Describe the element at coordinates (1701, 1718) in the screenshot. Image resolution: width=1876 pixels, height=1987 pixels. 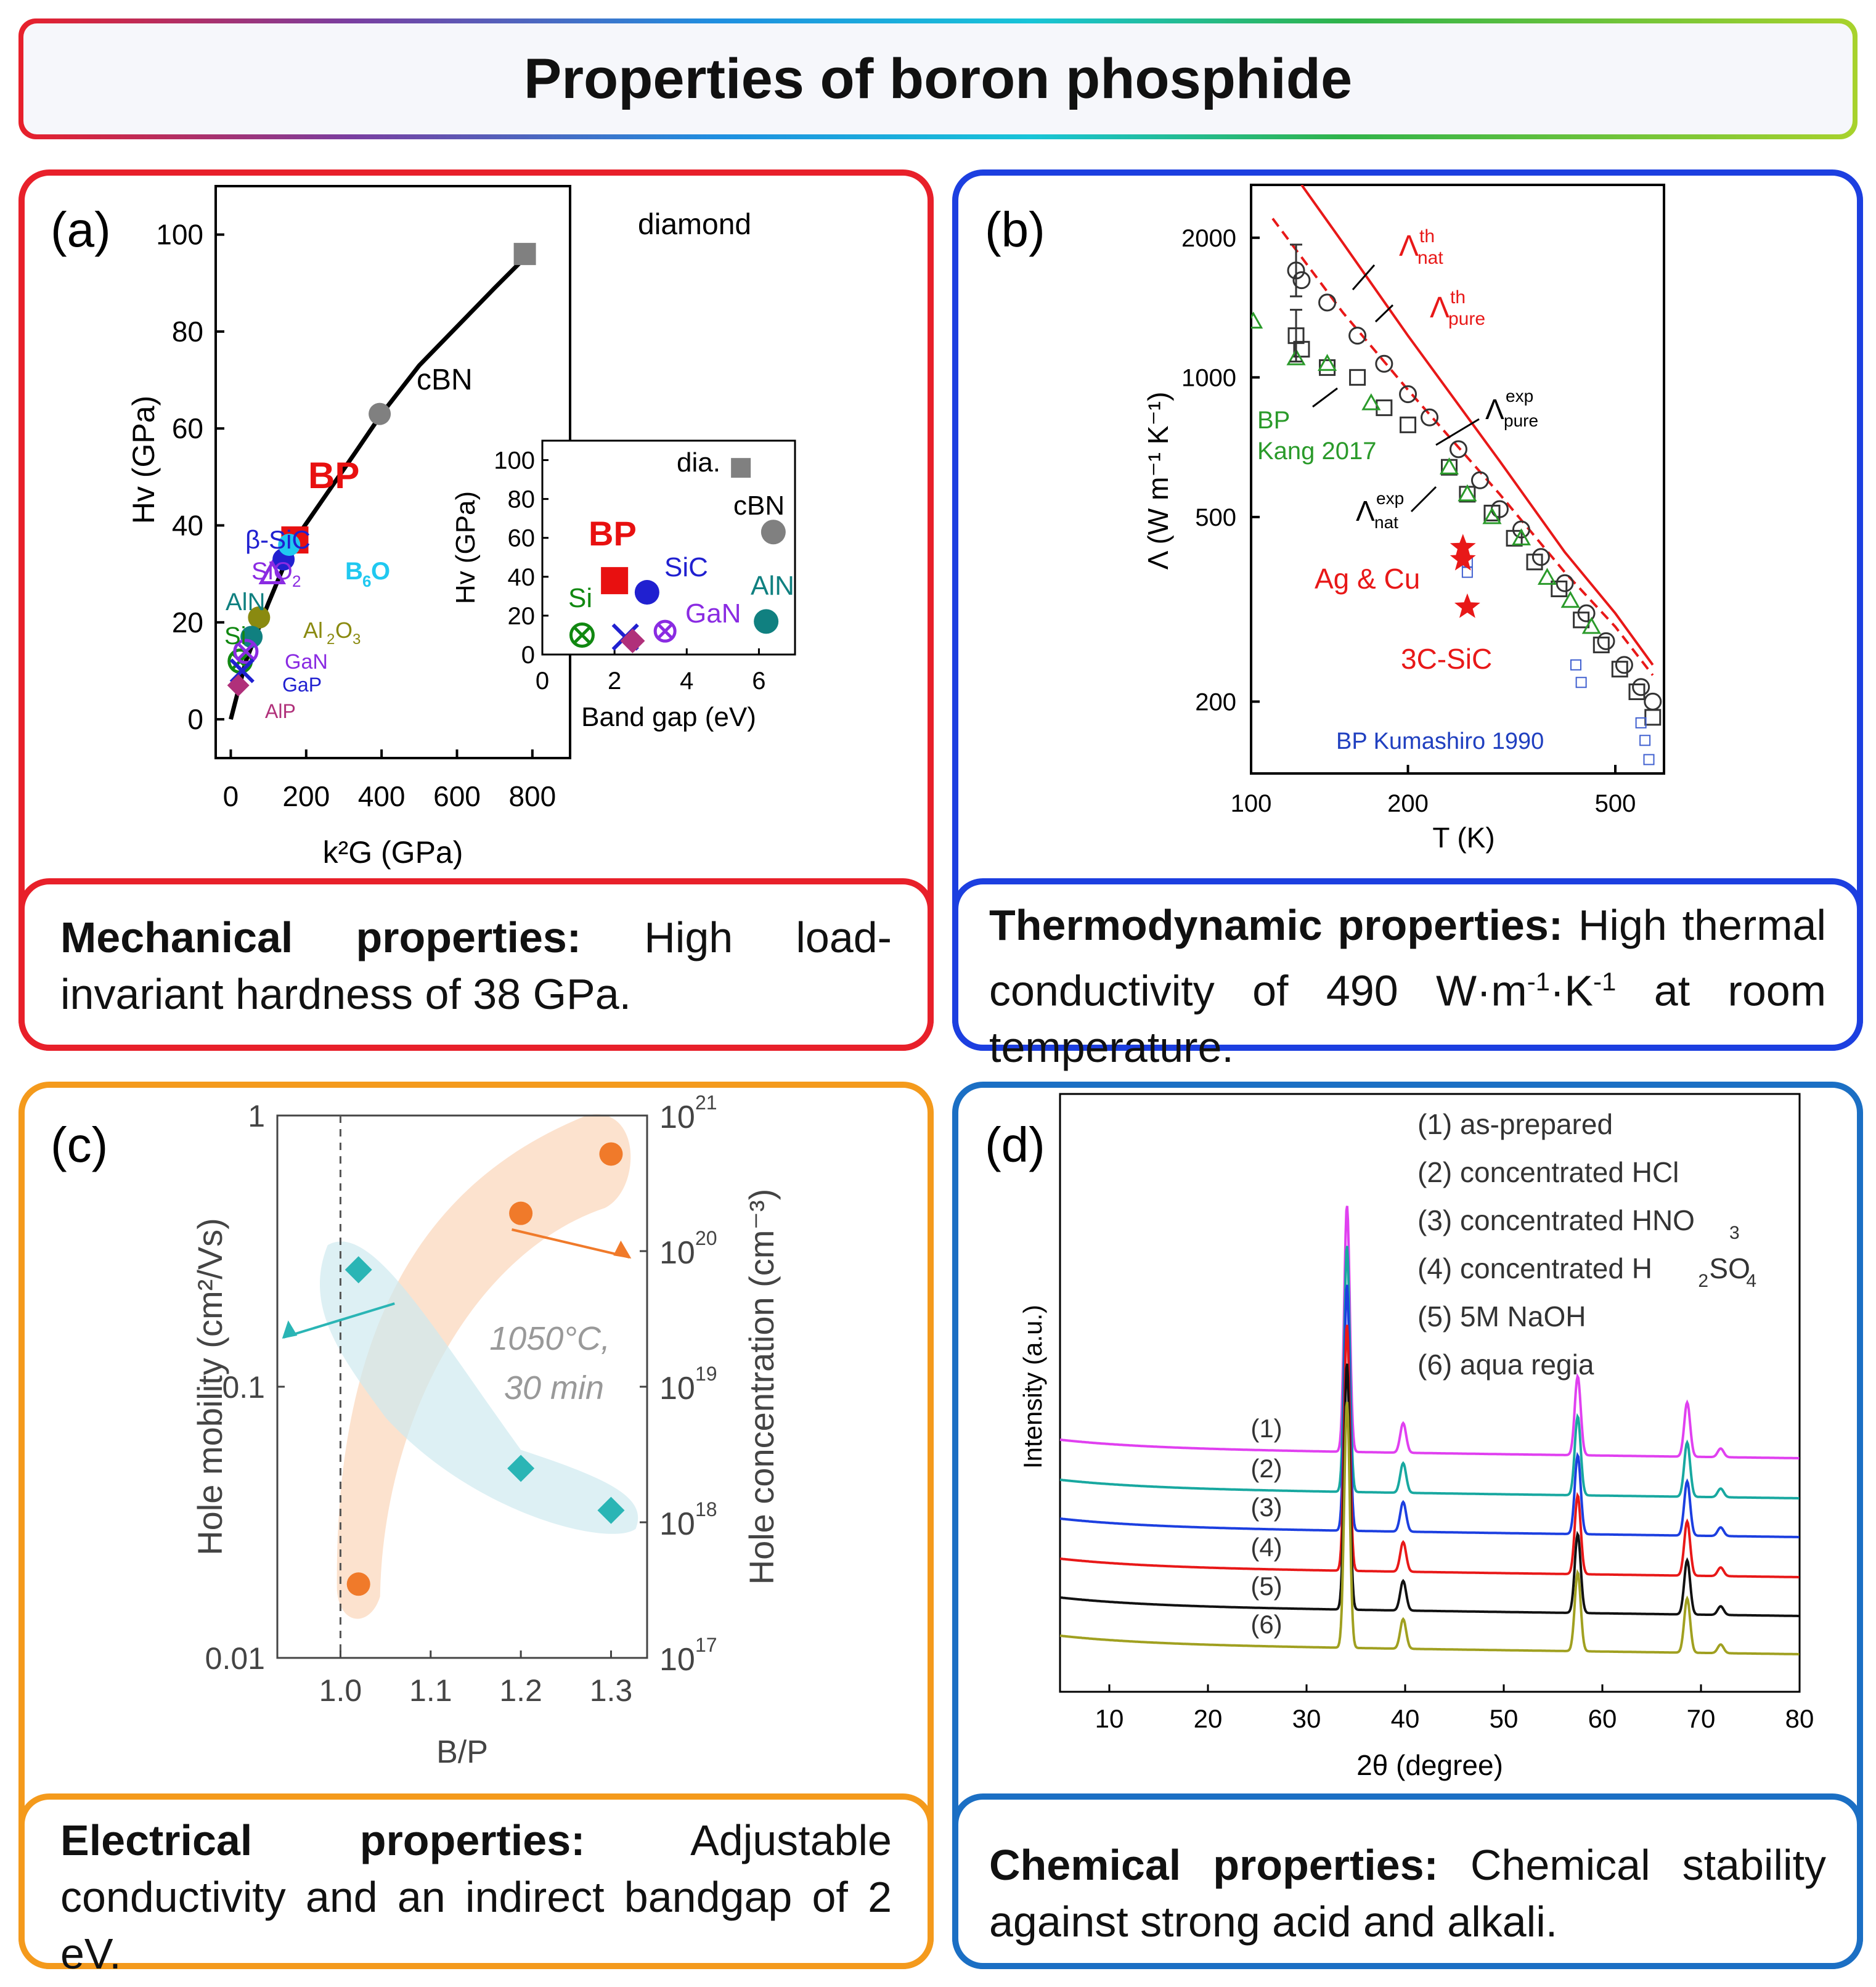
I see `chart-d-xtick-label: 70` at that location.